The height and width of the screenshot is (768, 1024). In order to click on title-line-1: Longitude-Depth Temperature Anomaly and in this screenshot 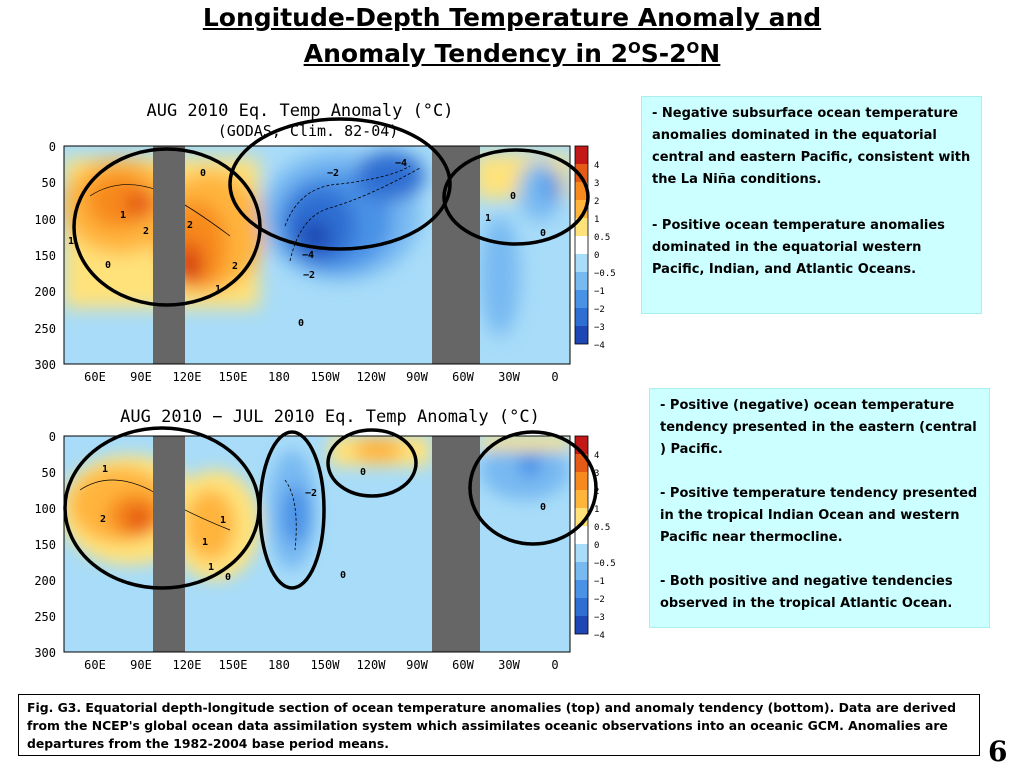, I will do `click(512, 17)`.